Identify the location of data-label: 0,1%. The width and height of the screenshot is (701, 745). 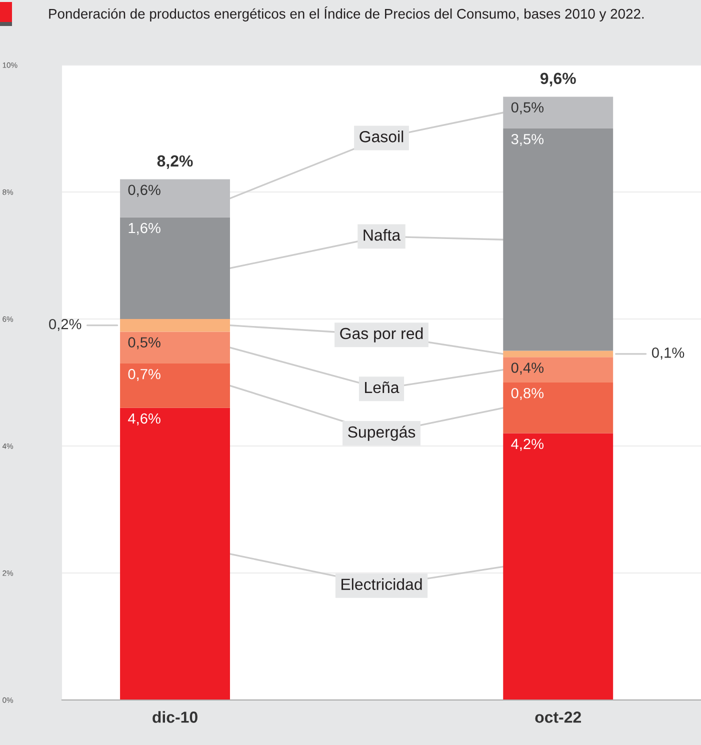
(668, 354).